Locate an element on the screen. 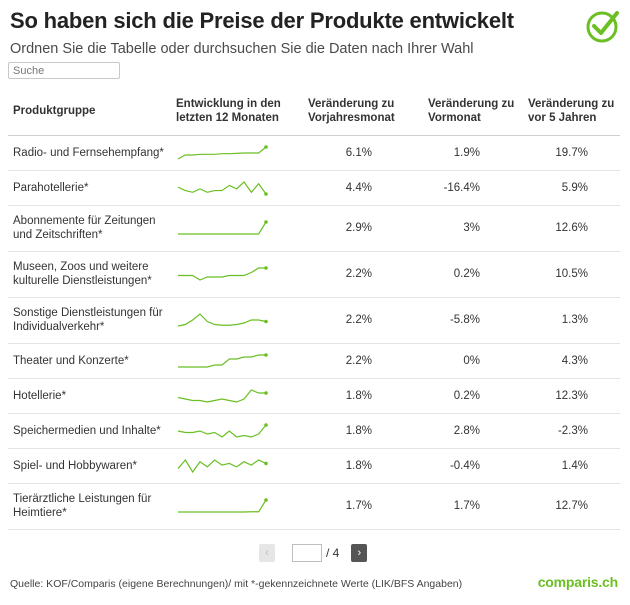 Image resolution: width=630 pixels, height=605 pixels. yoy-change-cell: 4.4% is located at coordinates (351, 188).